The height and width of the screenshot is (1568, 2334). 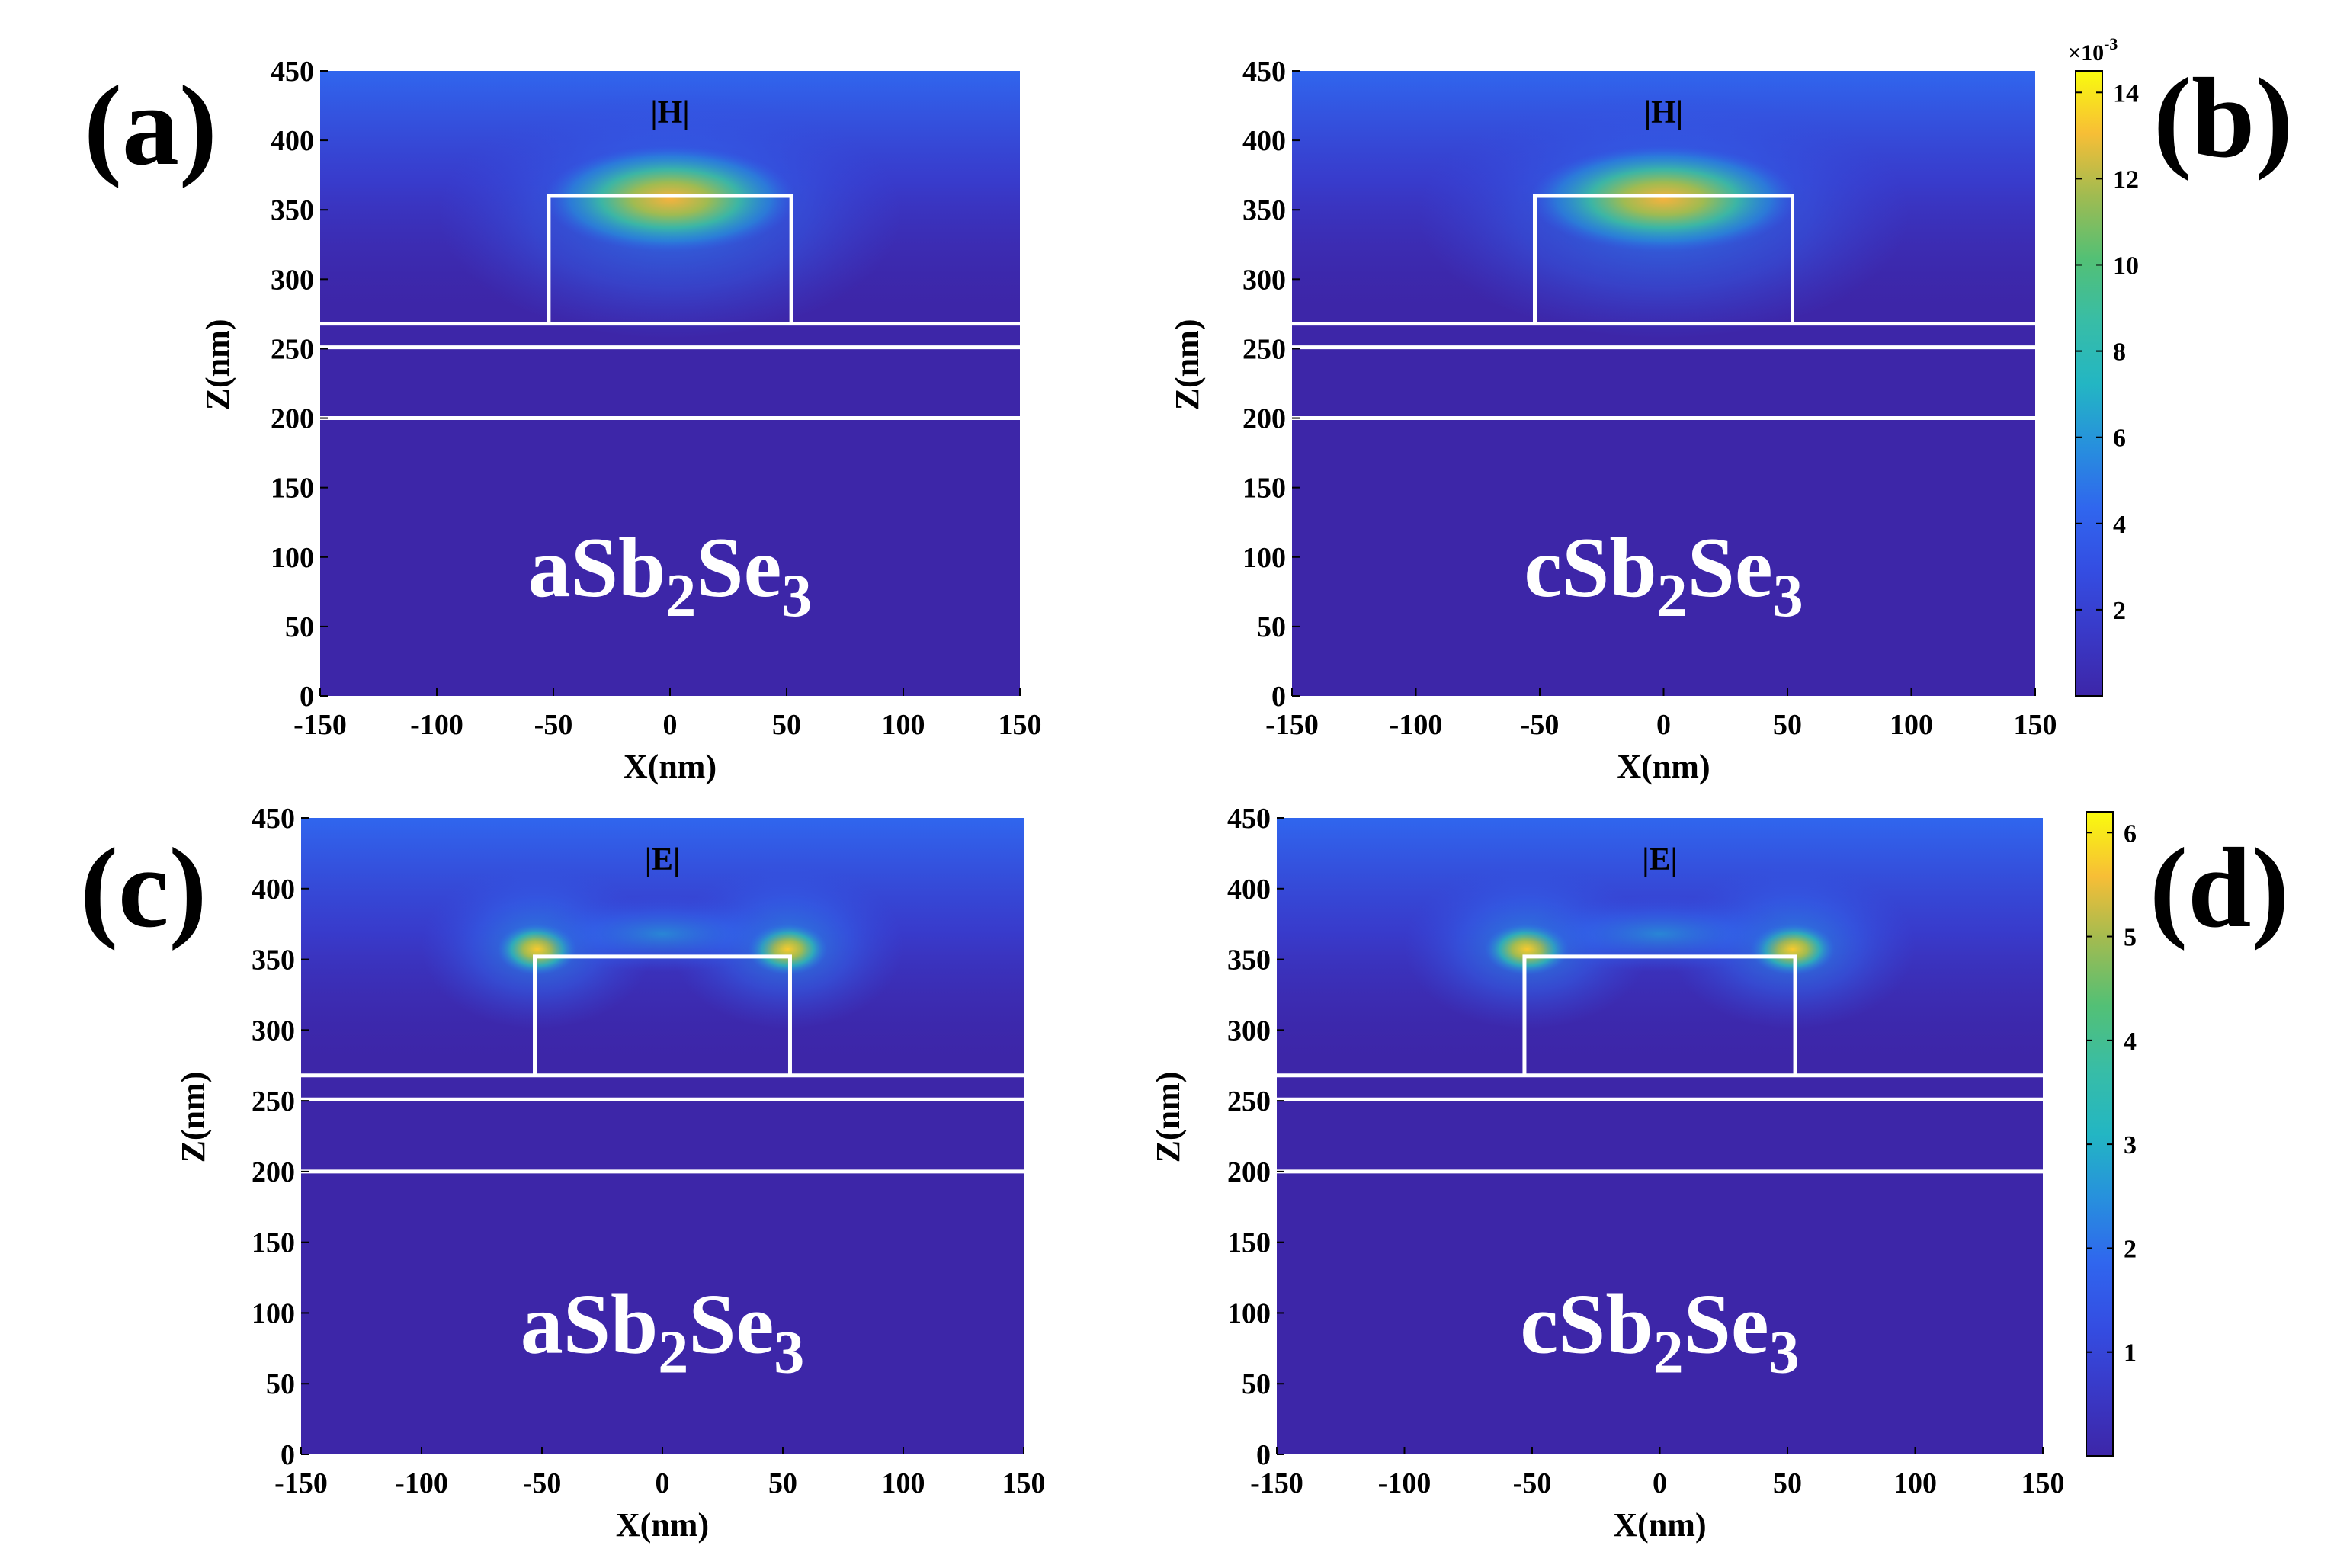 I want to click on material-label: aSb2Se3, so click(x=663, y=1331).